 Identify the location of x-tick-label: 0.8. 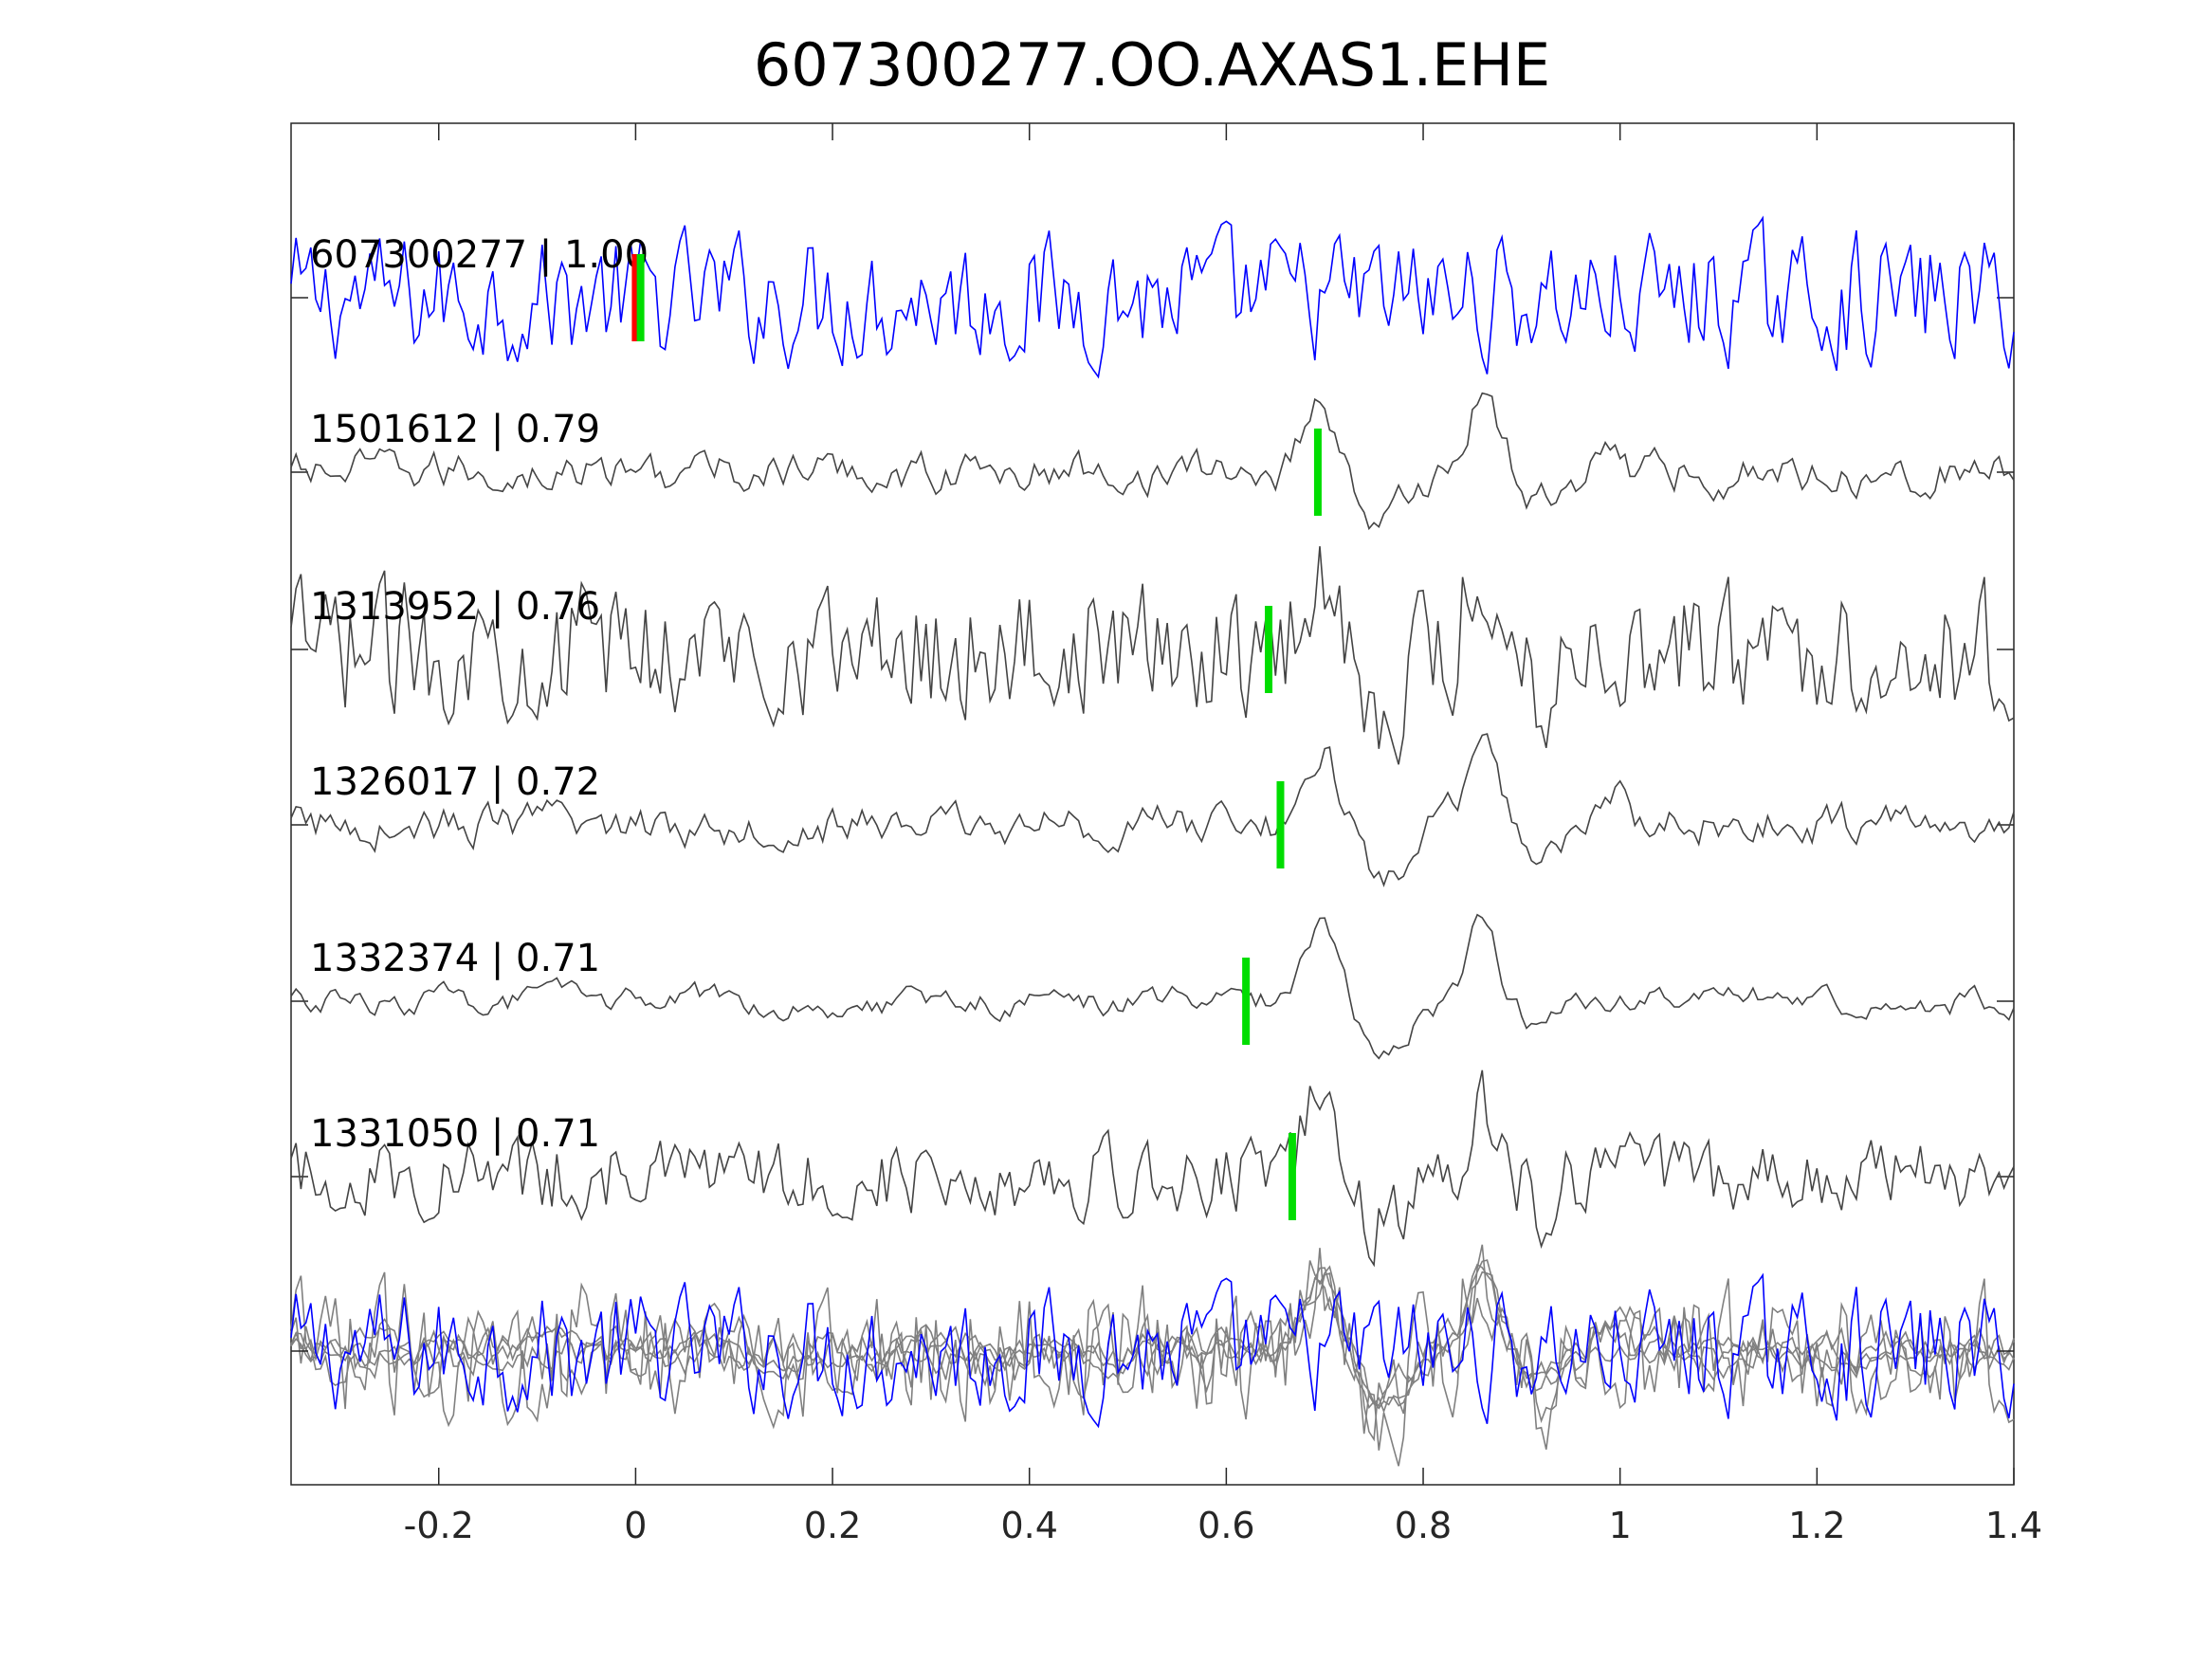
(1423, 1525).